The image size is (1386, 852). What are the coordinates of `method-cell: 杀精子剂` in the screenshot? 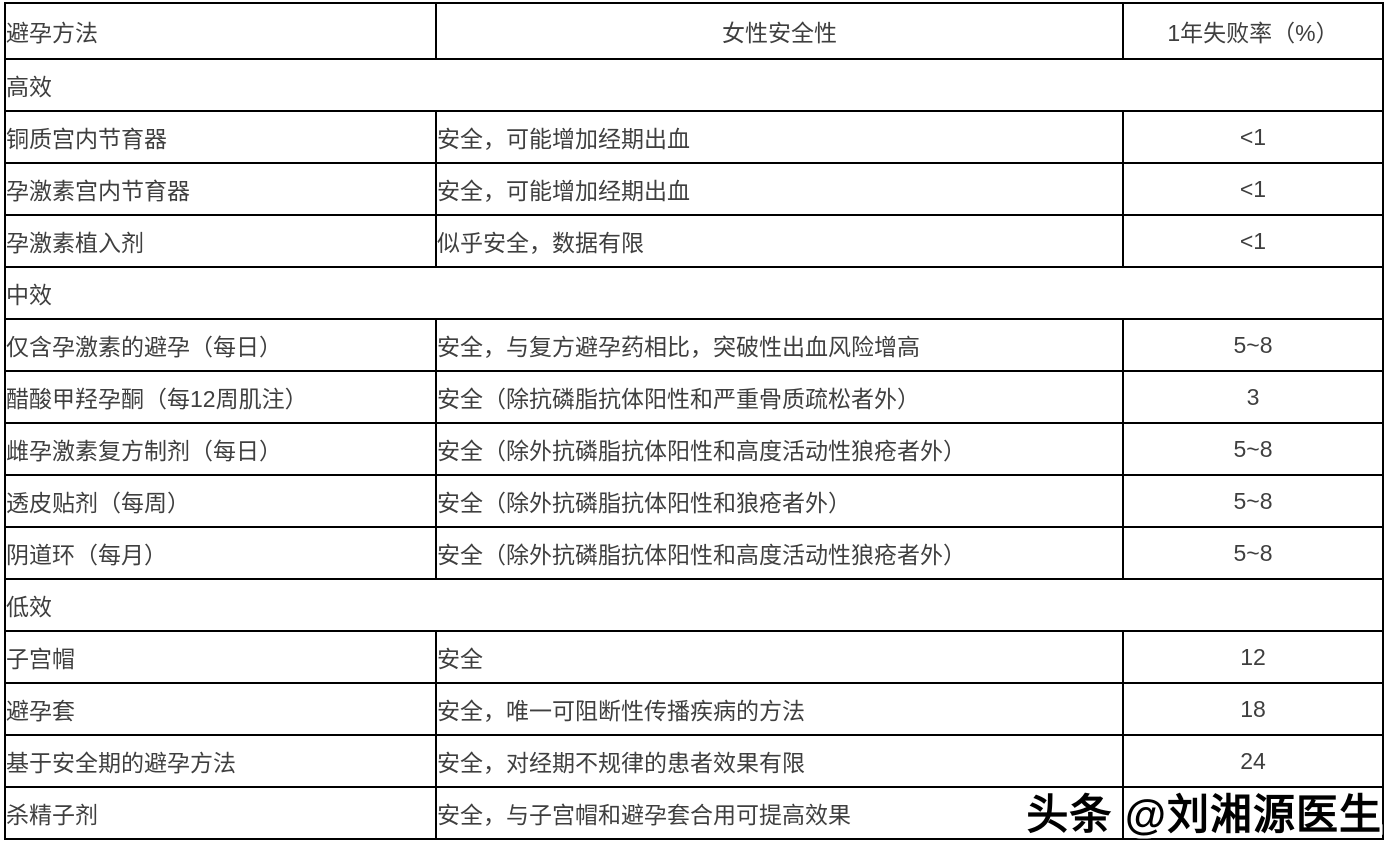 It's located at (220, 813).